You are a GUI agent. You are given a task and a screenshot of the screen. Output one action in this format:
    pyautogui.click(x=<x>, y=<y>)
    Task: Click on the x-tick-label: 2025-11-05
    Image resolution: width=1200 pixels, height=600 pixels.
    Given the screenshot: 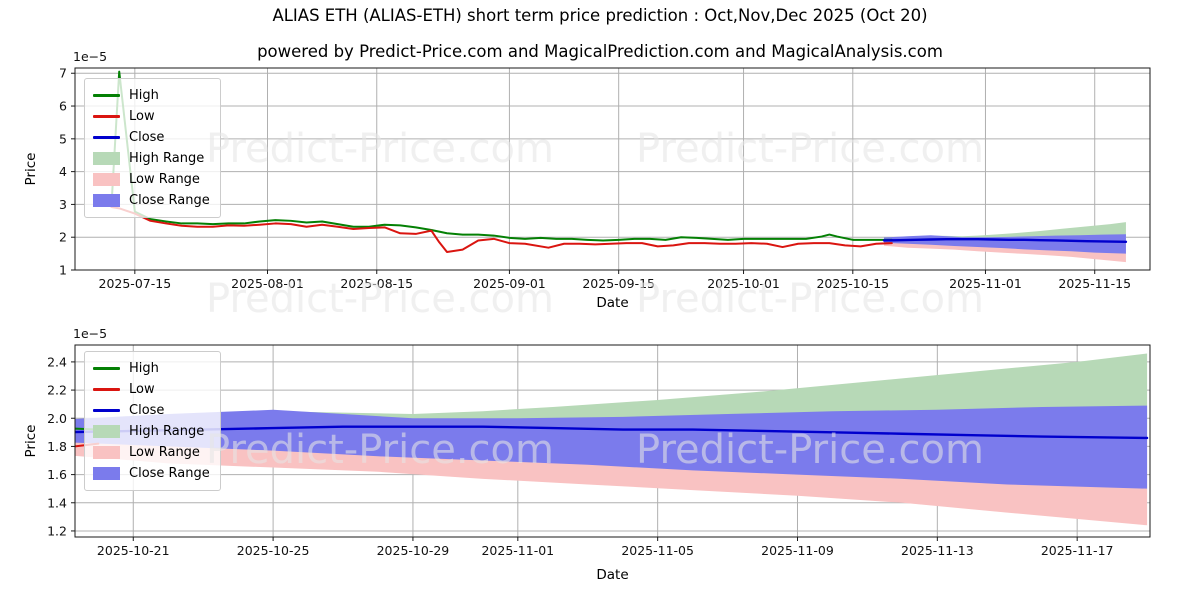 What is the action you would take?
    pyautogui.click(x=657, y=550)
    